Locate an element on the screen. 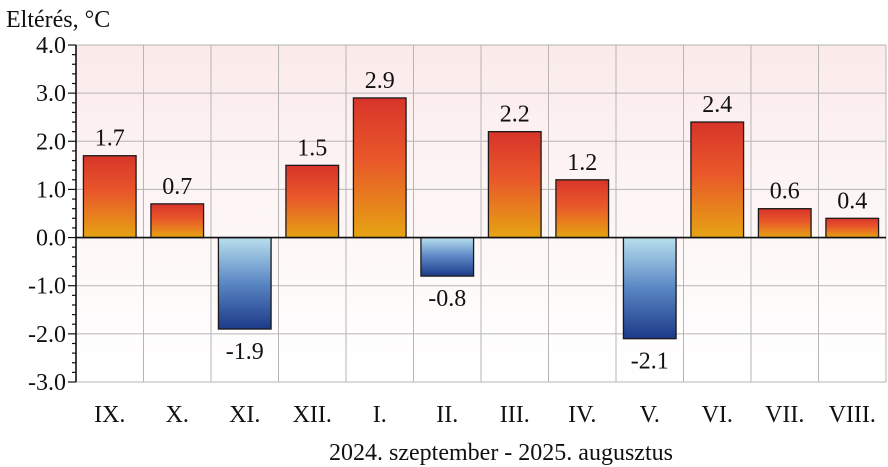  data-label: 1.7 is located at coordinates (110, 139).